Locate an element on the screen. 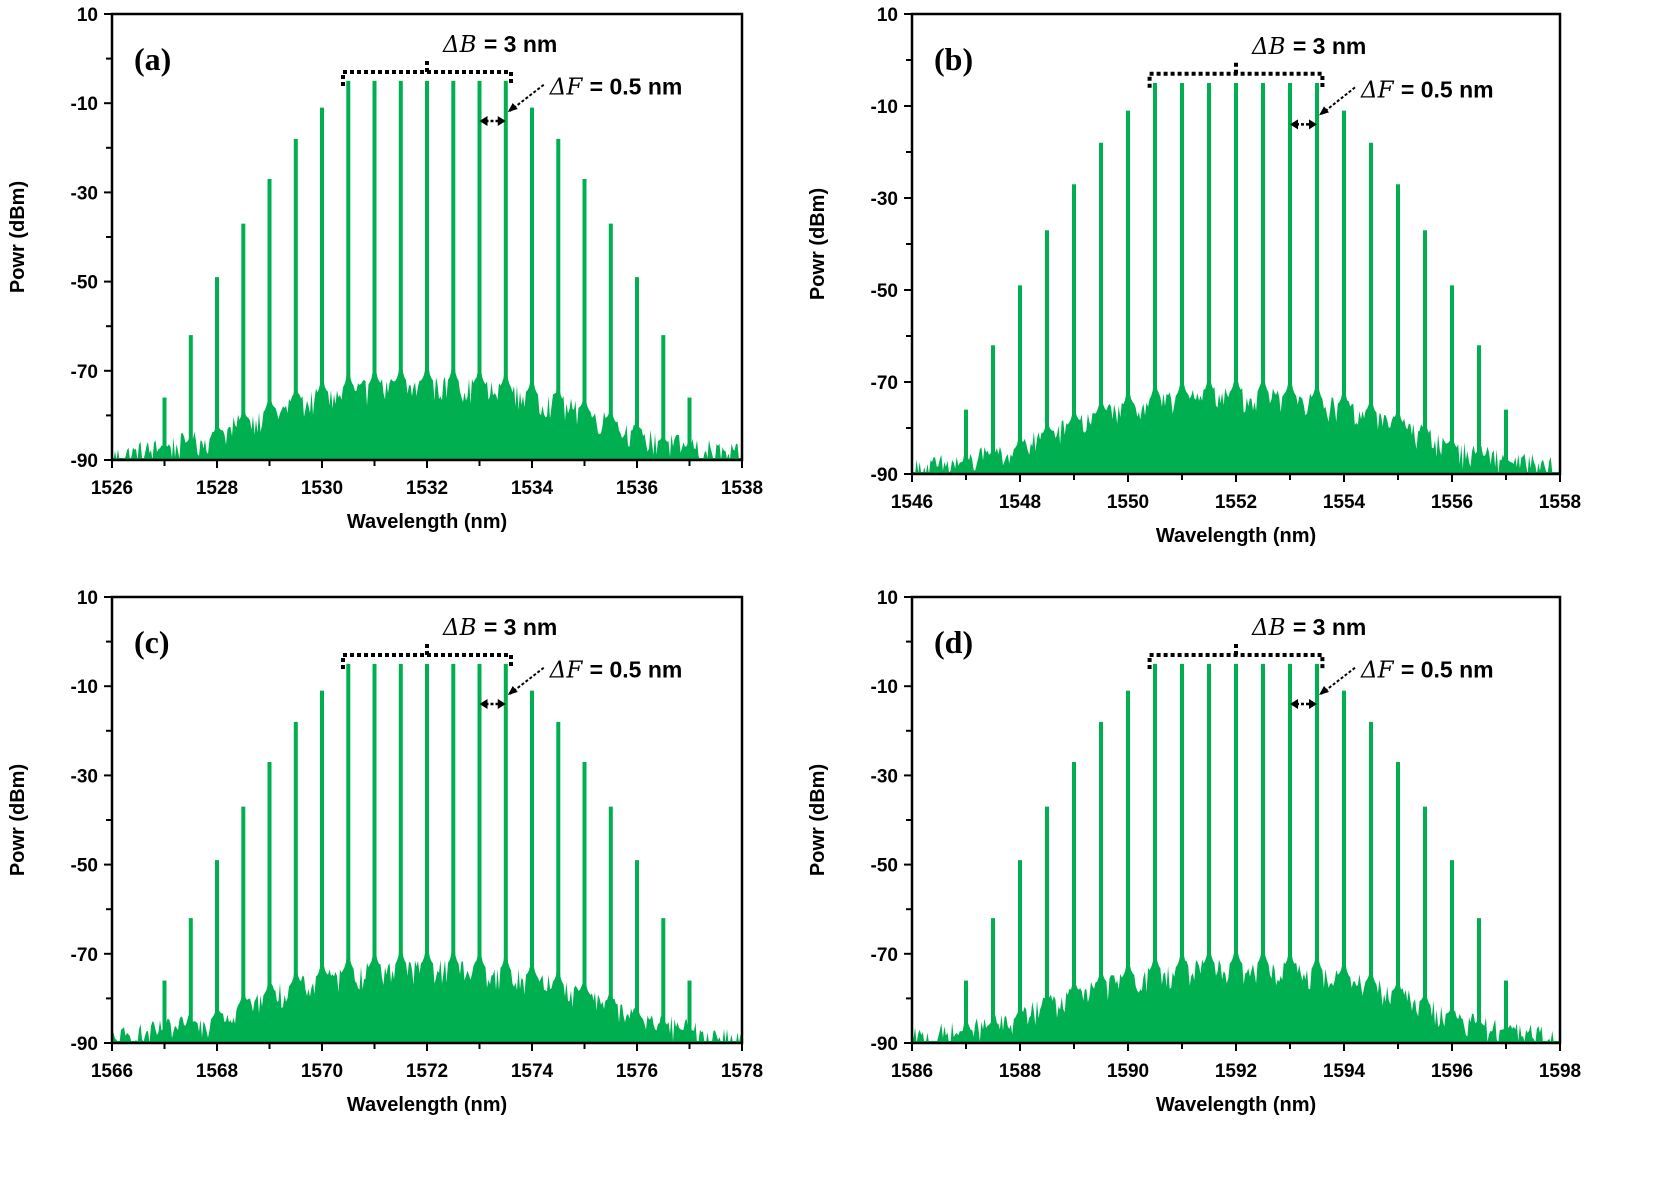  panel-label: (b) is located at coordinates (953, 59).